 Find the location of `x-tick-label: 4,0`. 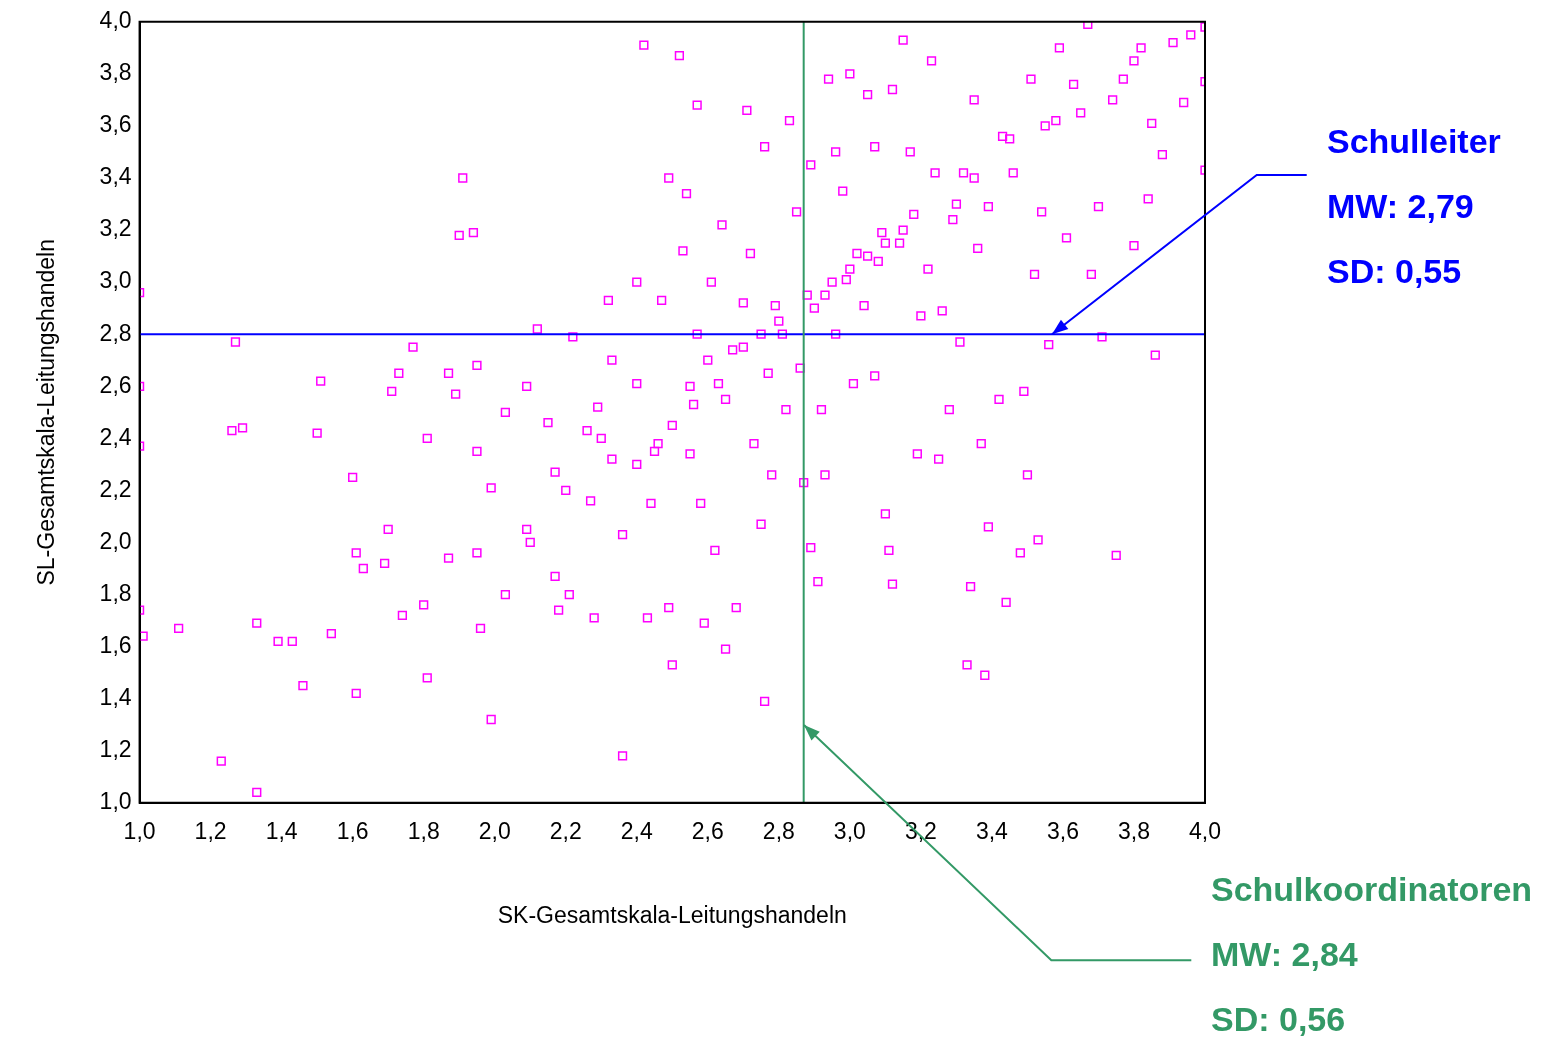

x-tick-label: 4,0 is located at coordinates (1205, 830).